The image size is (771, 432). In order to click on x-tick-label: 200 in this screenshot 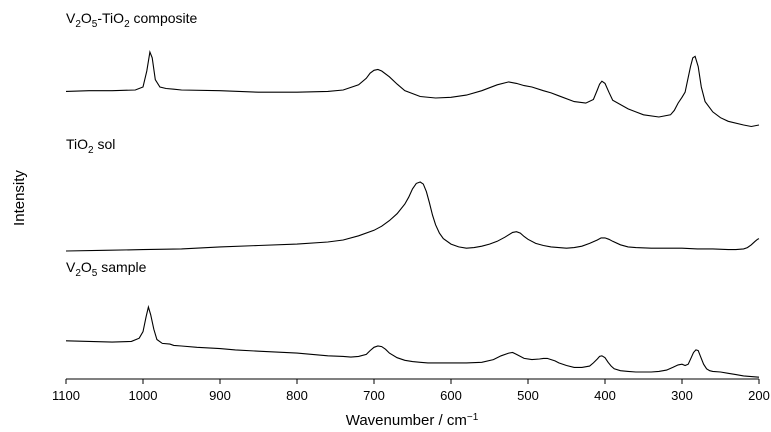, I will do `click(759, 395)`.